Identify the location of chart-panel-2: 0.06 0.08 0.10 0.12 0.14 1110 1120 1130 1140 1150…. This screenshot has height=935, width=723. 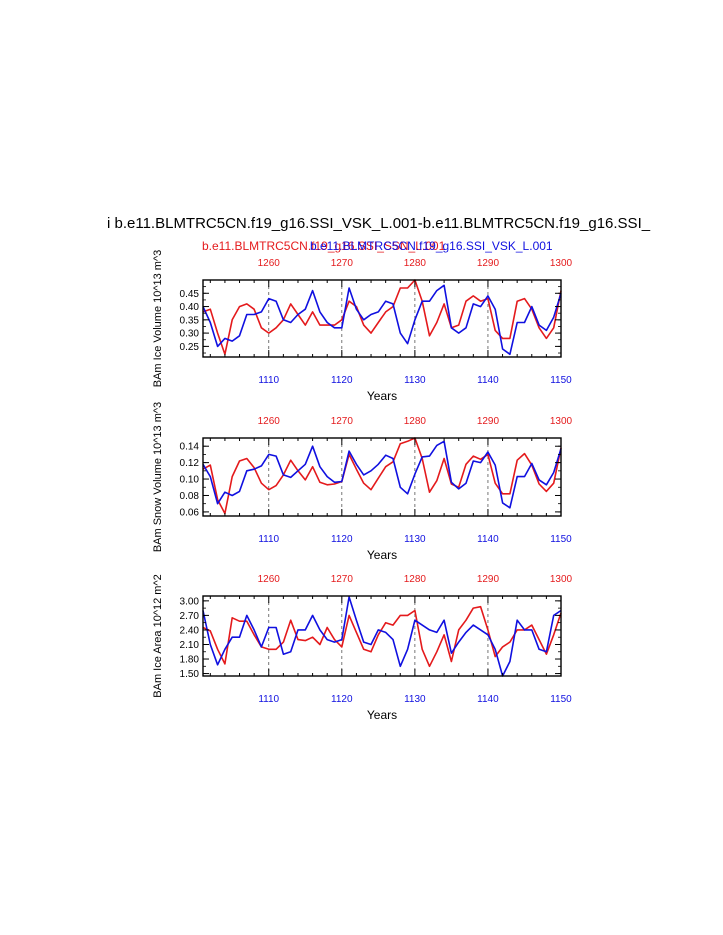
(362, 482).